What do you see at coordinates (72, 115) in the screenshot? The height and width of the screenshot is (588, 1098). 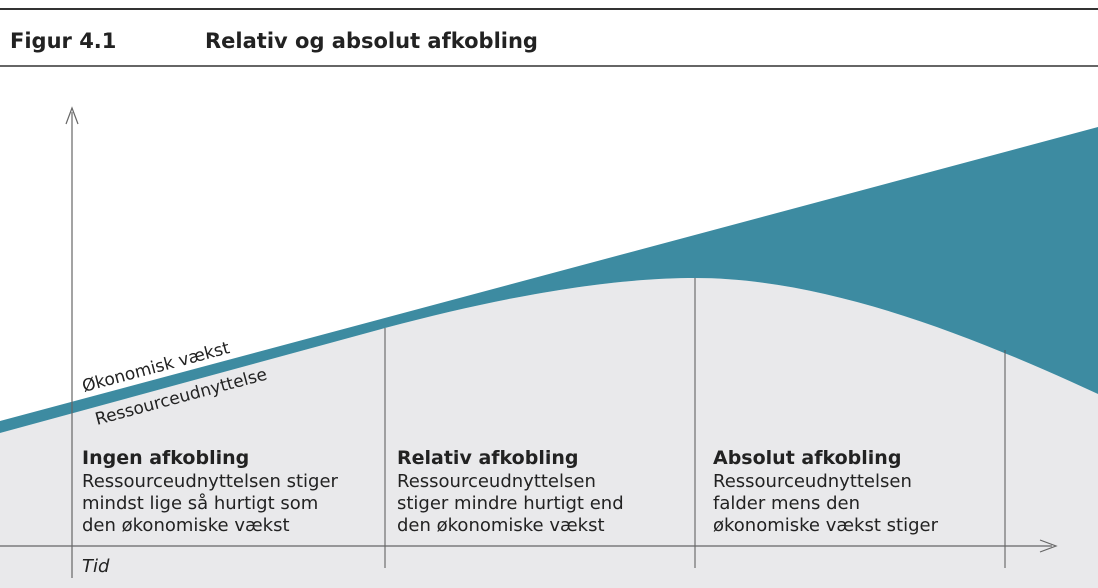 I see `y-axis-arrow` at bounding box center [72, 115].